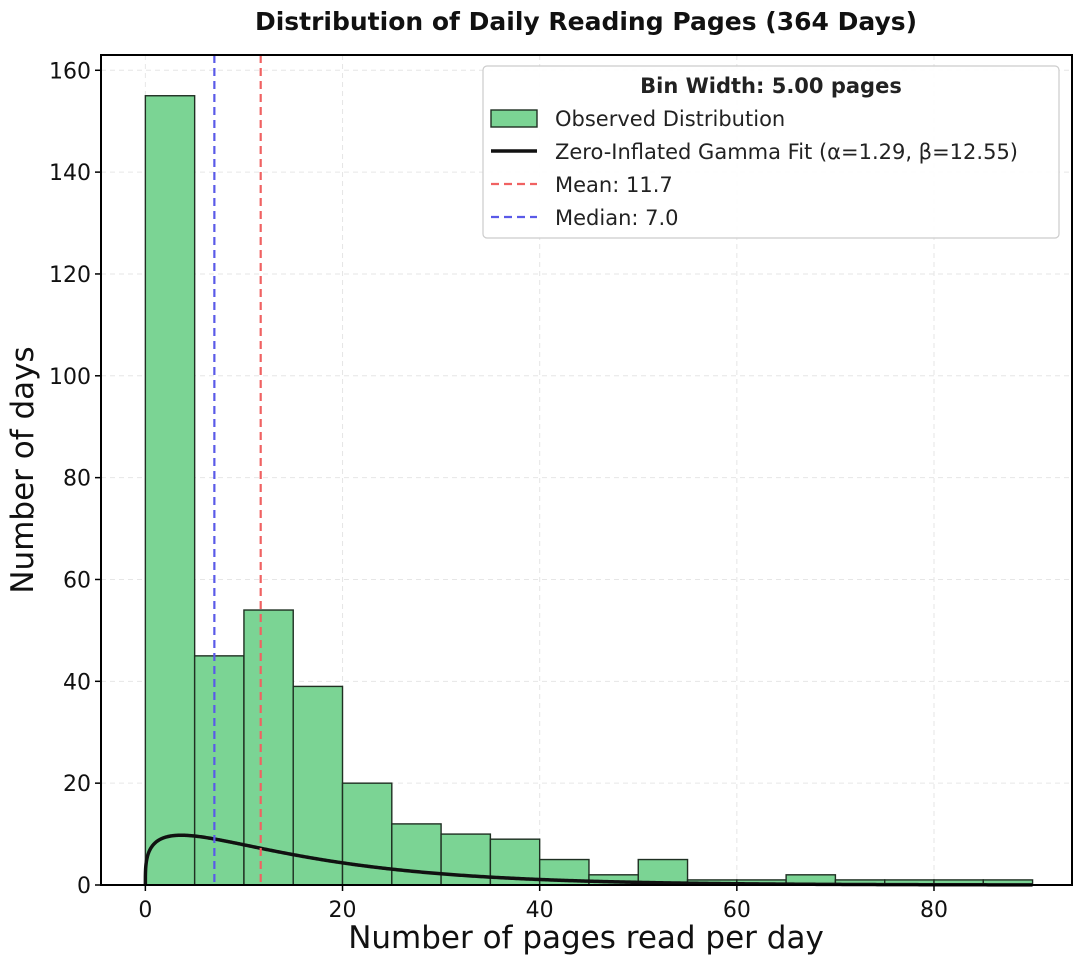  I want to click on x-axis-label: Number of pages read per day, so click(586, 938).